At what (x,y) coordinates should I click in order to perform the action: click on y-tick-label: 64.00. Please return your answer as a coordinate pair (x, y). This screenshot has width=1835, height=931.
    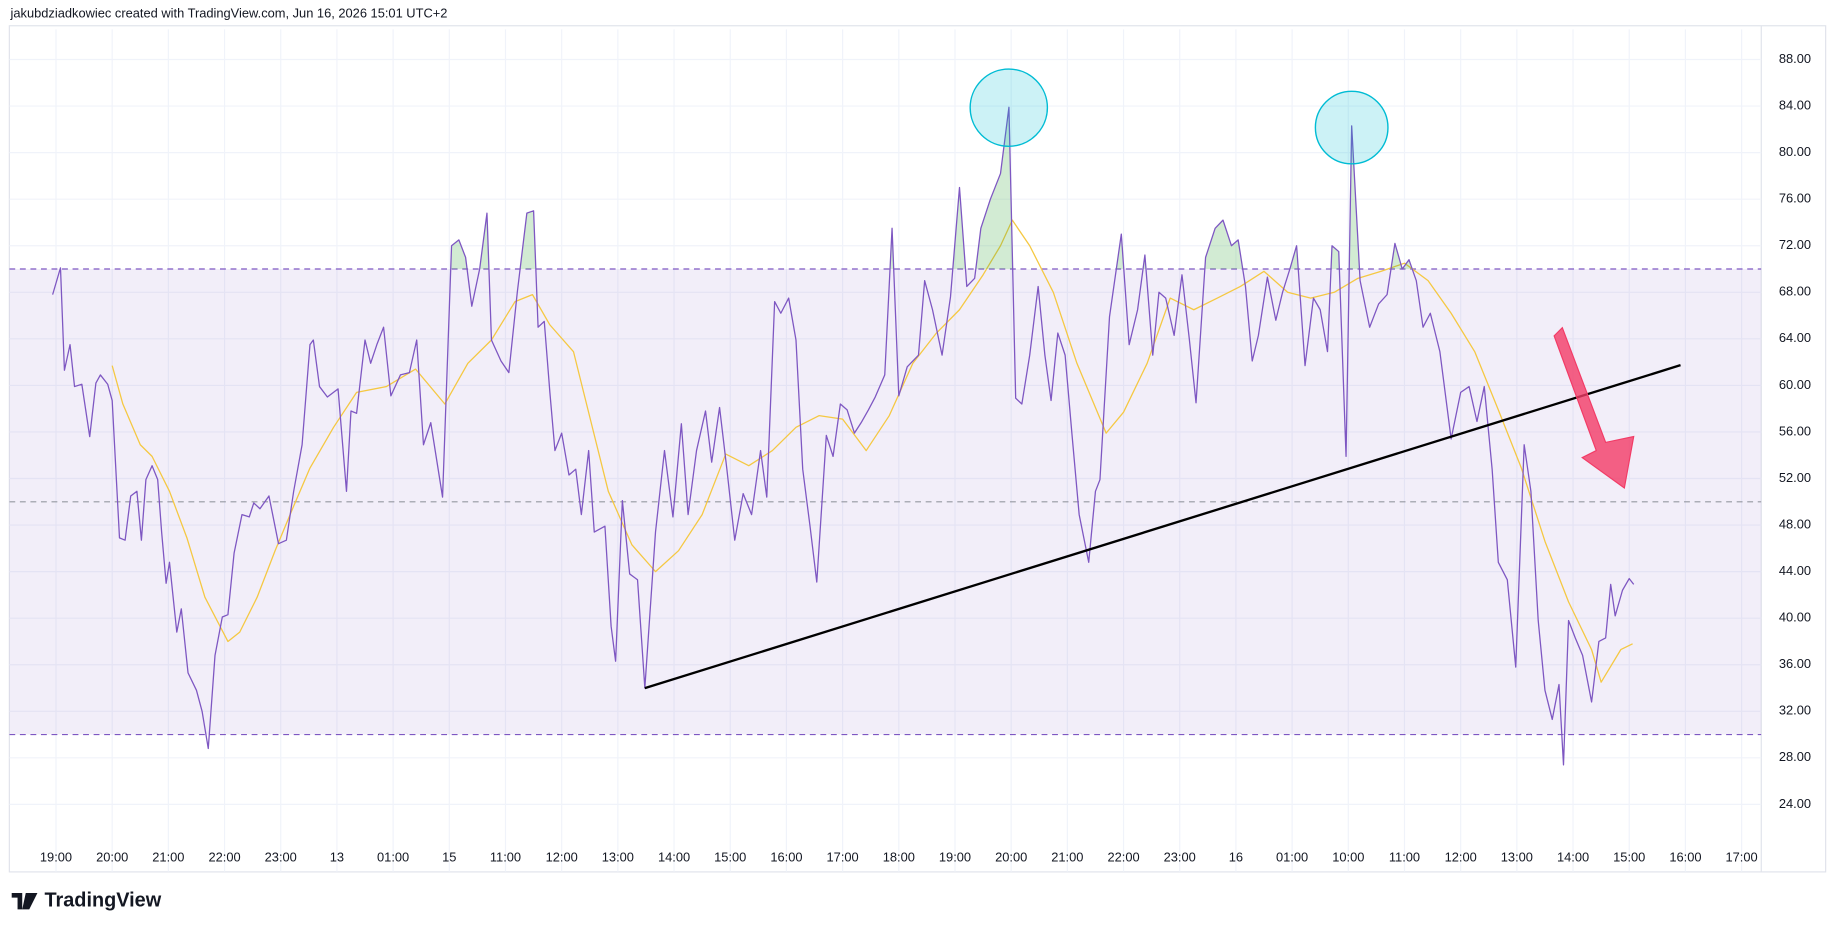
    Looking at the image, I should click on (1795, 337).